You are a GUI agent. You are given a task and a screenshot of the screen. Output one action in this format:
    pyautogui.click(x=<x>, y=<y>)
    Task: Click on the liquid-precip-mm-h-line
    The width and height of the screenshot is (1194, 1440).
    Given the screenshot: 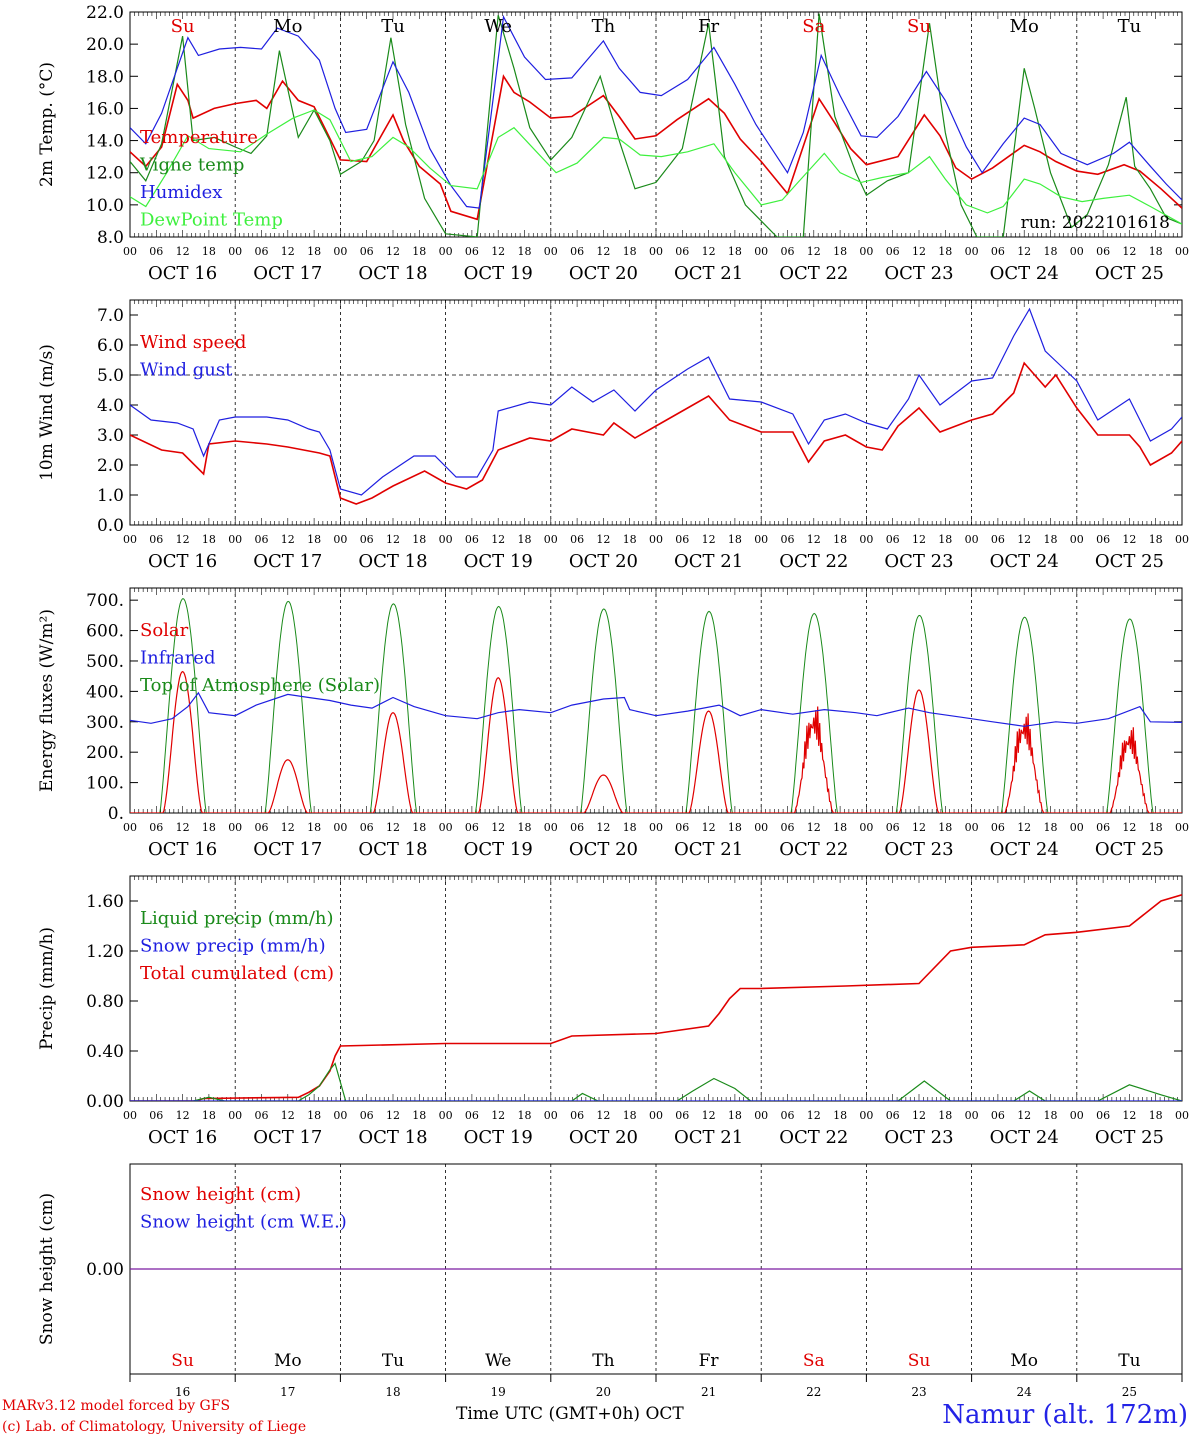 What is the action you would take?
    pyautogui.click(x=656, y=1081)
    